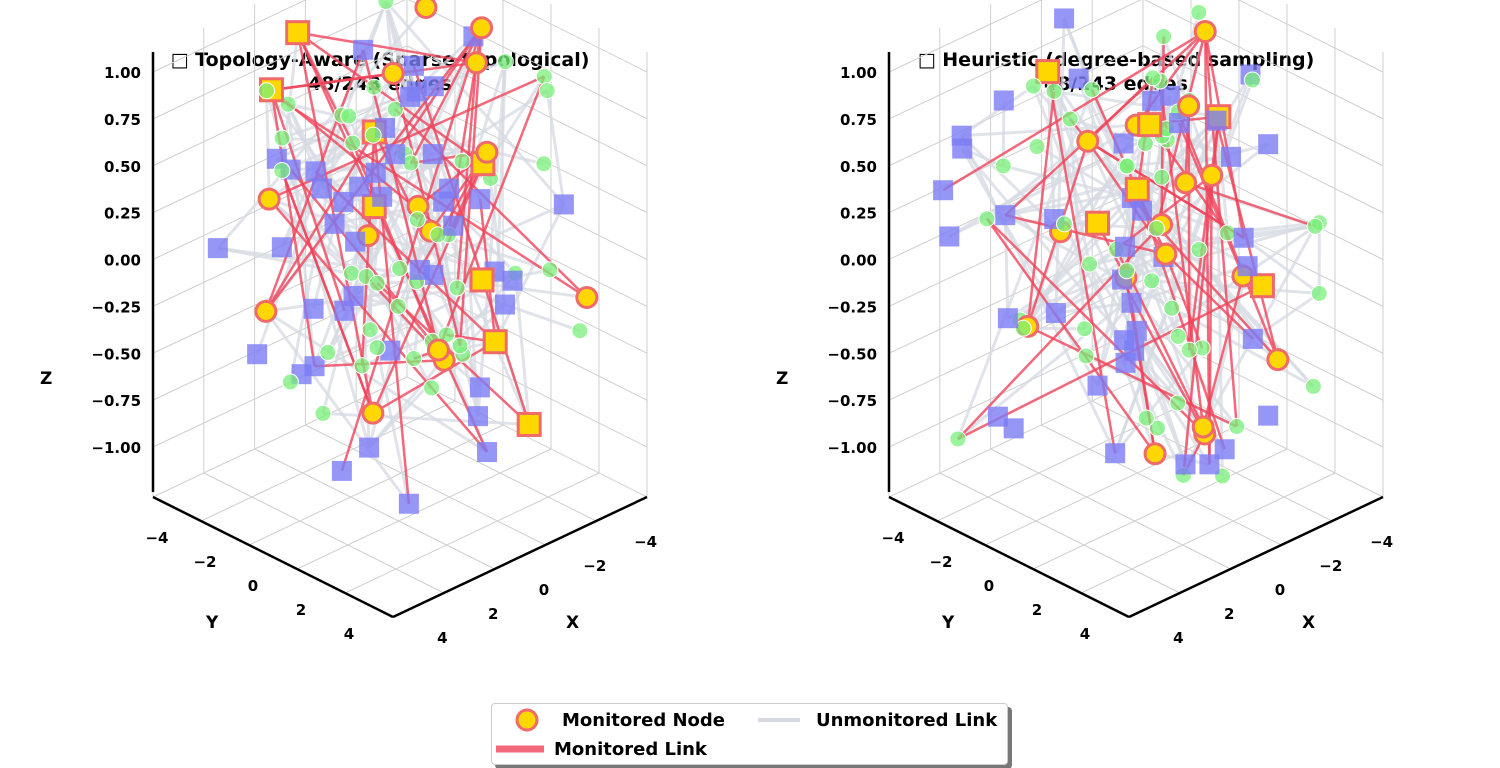 Image resolution: width=1500 pixels, height=768 pixels. Describe the element at coordinates (122, 120) in the screenshot. I see `z-tick-label: 0.75` at that location.